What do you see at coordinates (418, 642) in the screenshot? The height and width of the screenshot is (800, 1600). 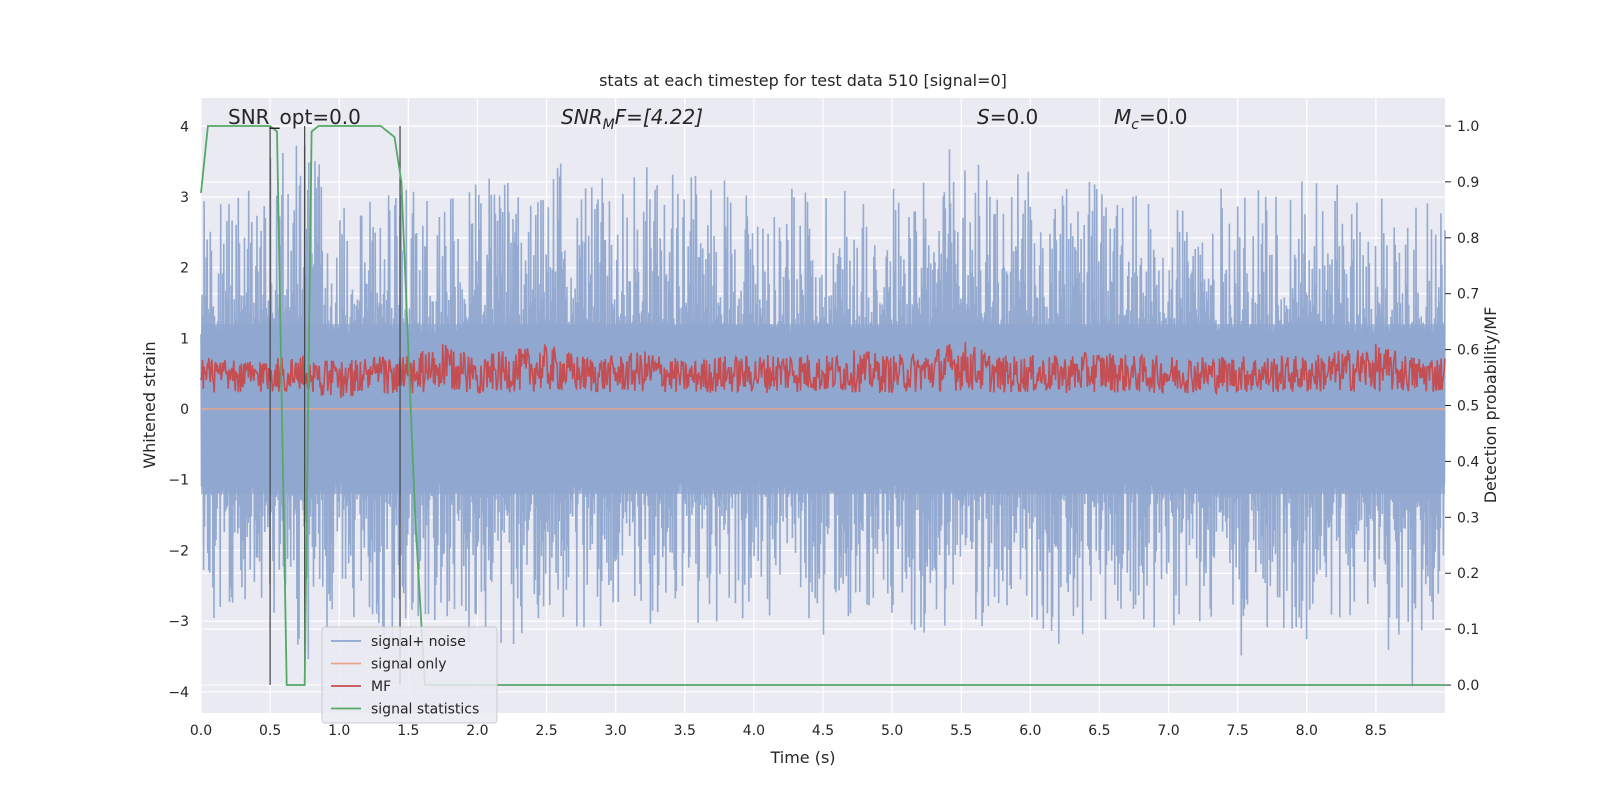 I see `legend-label: signal+ noise` at bounding box center [418, 642].